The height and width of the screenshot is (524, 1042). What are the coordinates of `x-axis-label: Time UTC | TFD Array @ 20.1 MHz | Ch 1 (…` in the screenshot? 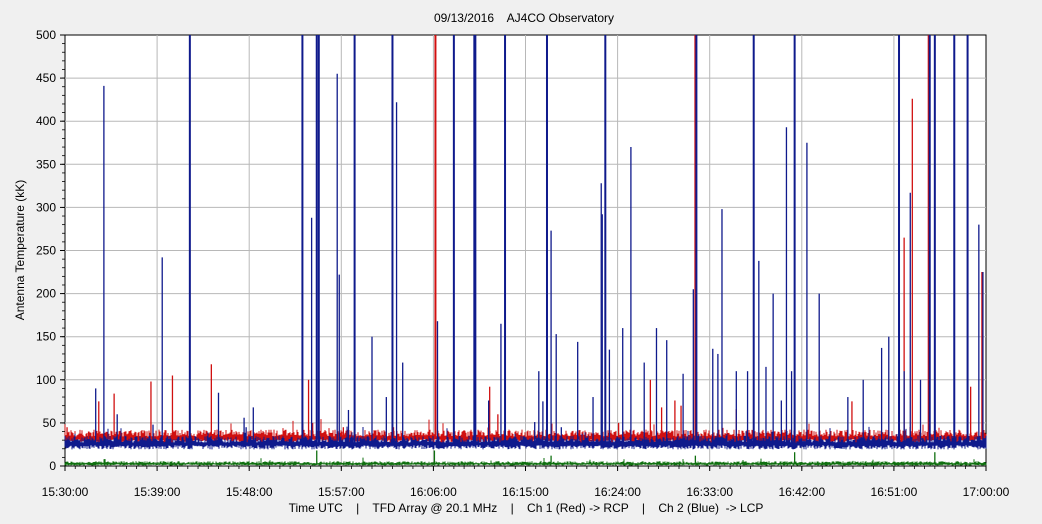 It's located at (526, 508).